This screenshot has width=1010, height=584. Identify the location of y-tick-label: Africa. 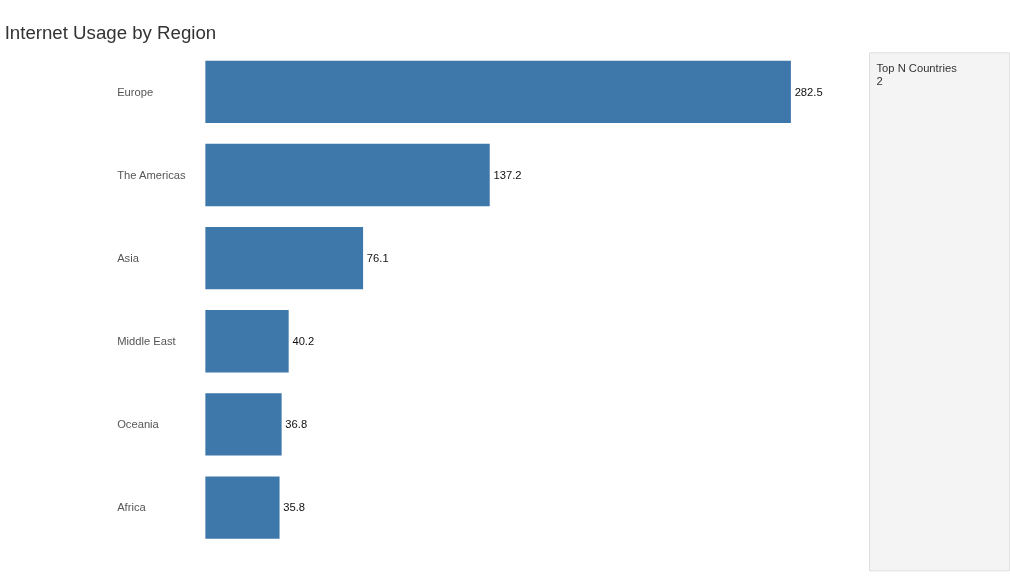
(132, 507).